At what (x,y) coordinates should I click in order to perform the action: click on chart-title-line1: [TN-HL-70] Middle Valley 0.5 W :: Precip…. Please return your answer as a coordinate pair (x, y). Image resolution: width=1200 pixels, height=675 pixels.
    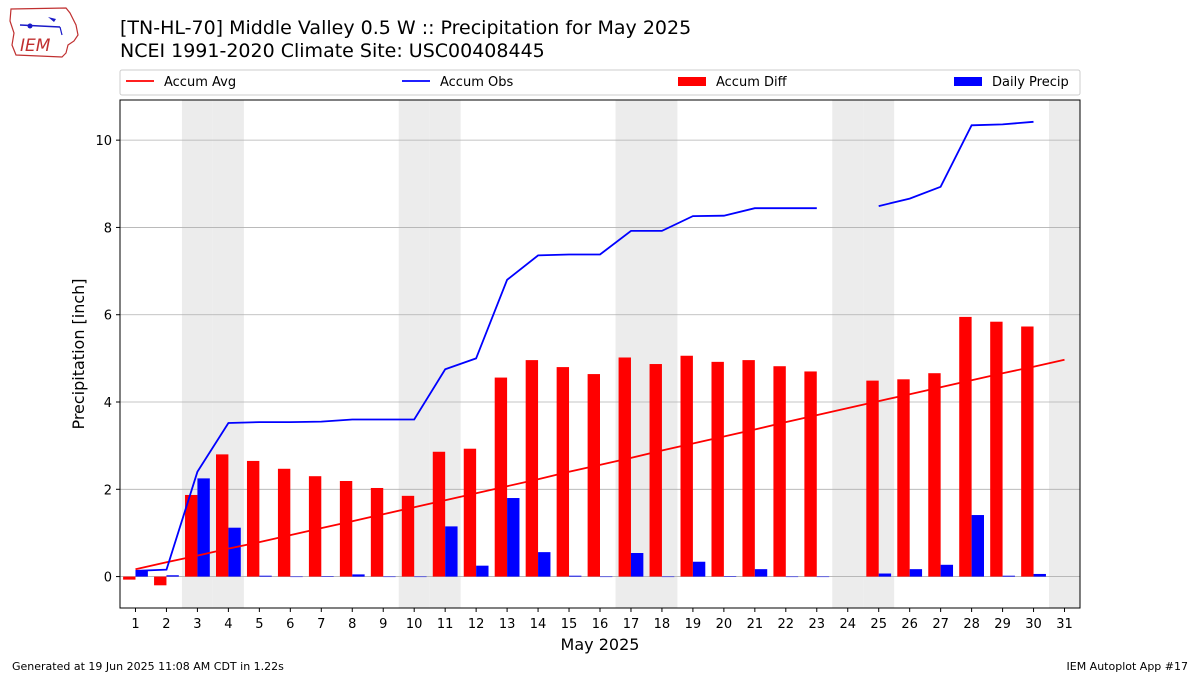
    Looking at the image, I should click on (406, 28).